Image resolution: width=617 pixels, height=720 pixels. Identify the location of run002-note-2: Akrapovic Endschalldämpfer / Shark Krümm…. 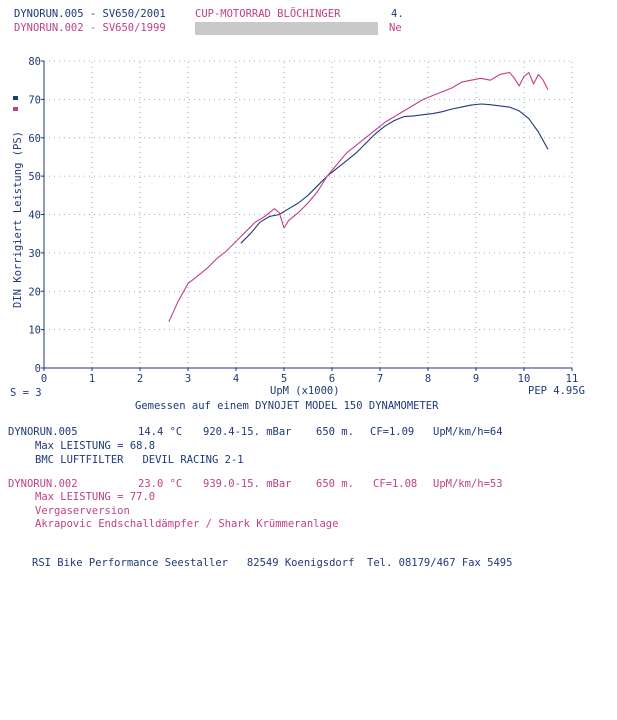
(187, 524).